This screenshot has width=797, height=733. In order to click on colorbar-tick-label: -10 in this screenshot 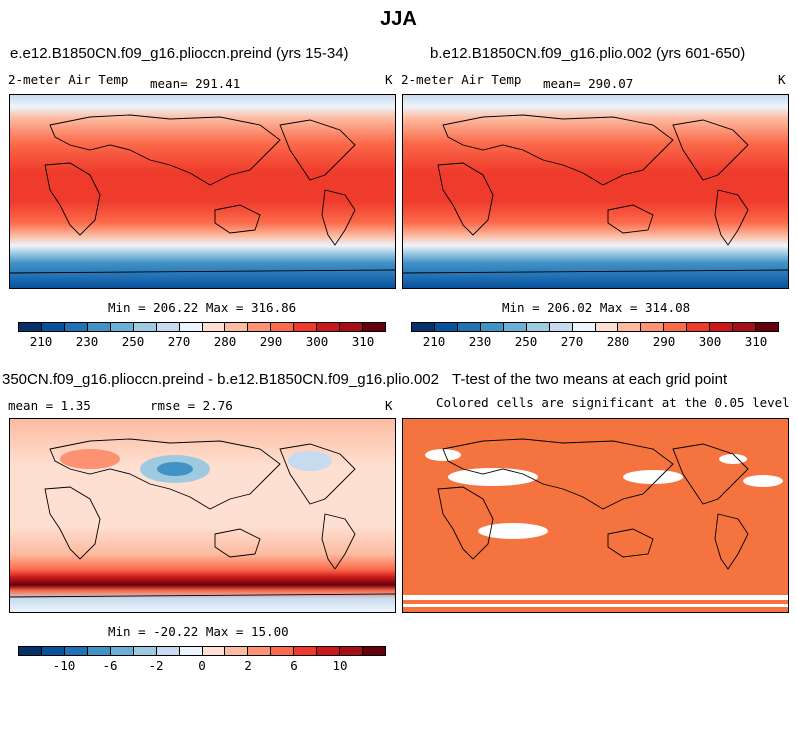, I will do `click(64, 665)`.